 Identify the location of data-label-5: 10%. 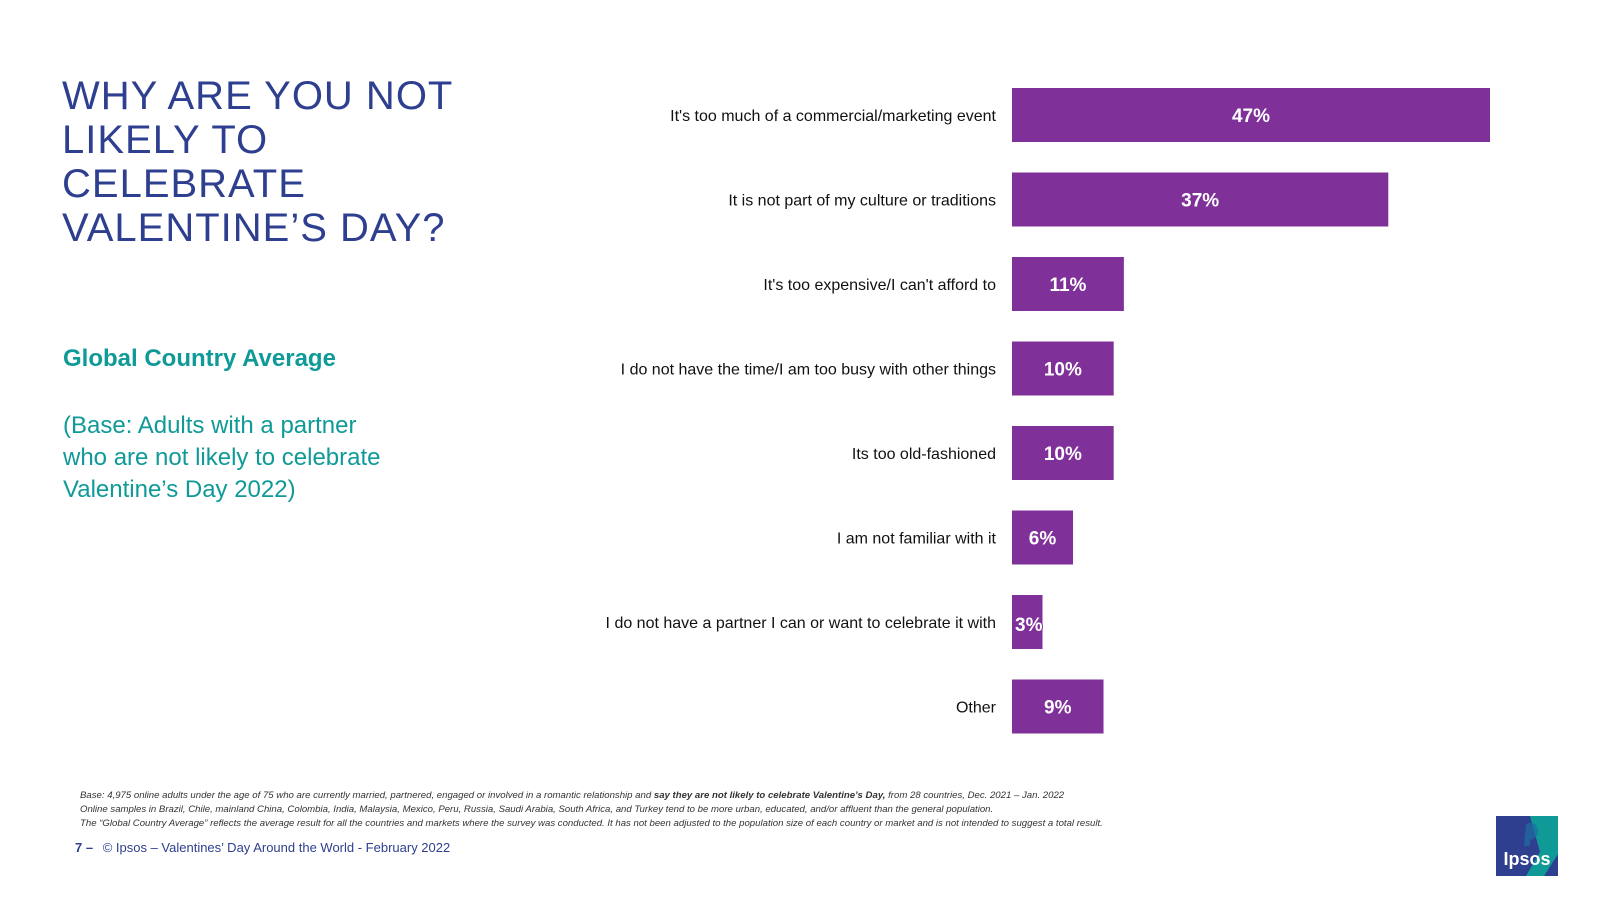
(1063, 454).